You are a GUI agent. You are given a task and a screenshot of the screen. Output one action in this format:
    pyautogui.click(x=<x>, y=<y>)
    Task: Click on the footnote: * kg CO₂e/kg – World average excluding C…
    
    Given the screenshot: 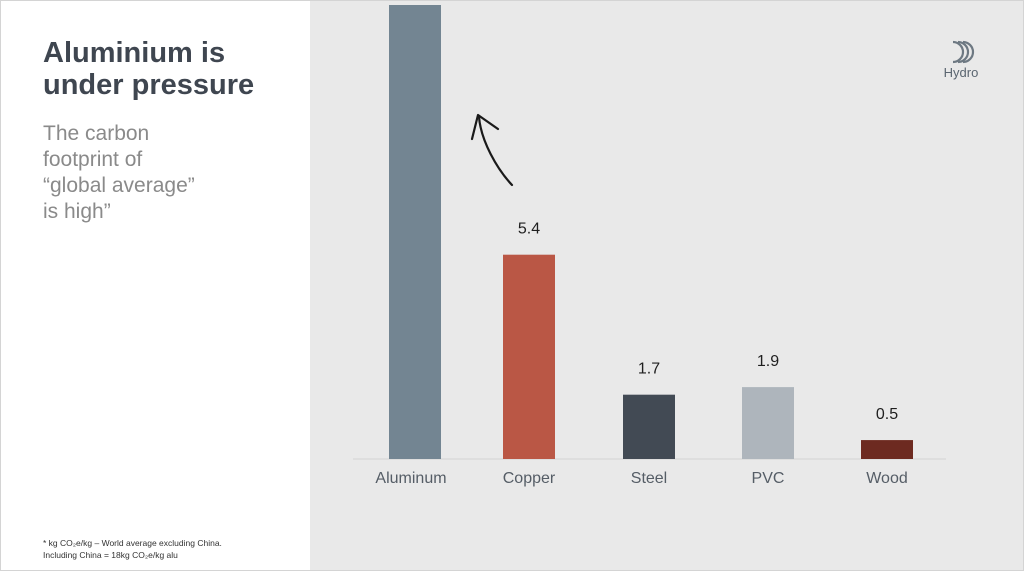 What is the action you would take?
    pyautogui.click(x=168, y=549)
    